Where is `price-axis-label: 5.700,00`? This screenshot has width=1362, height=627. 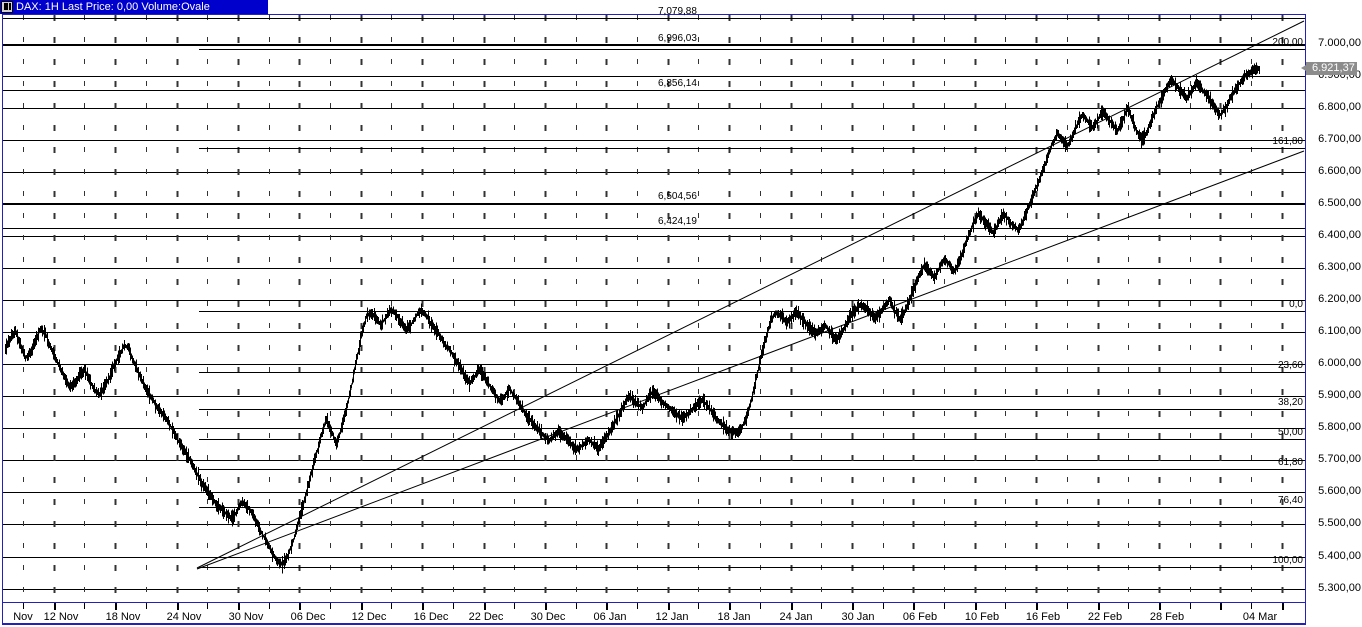 price-axis-label: 5.700,00 is located at coordinates (1339, 459).